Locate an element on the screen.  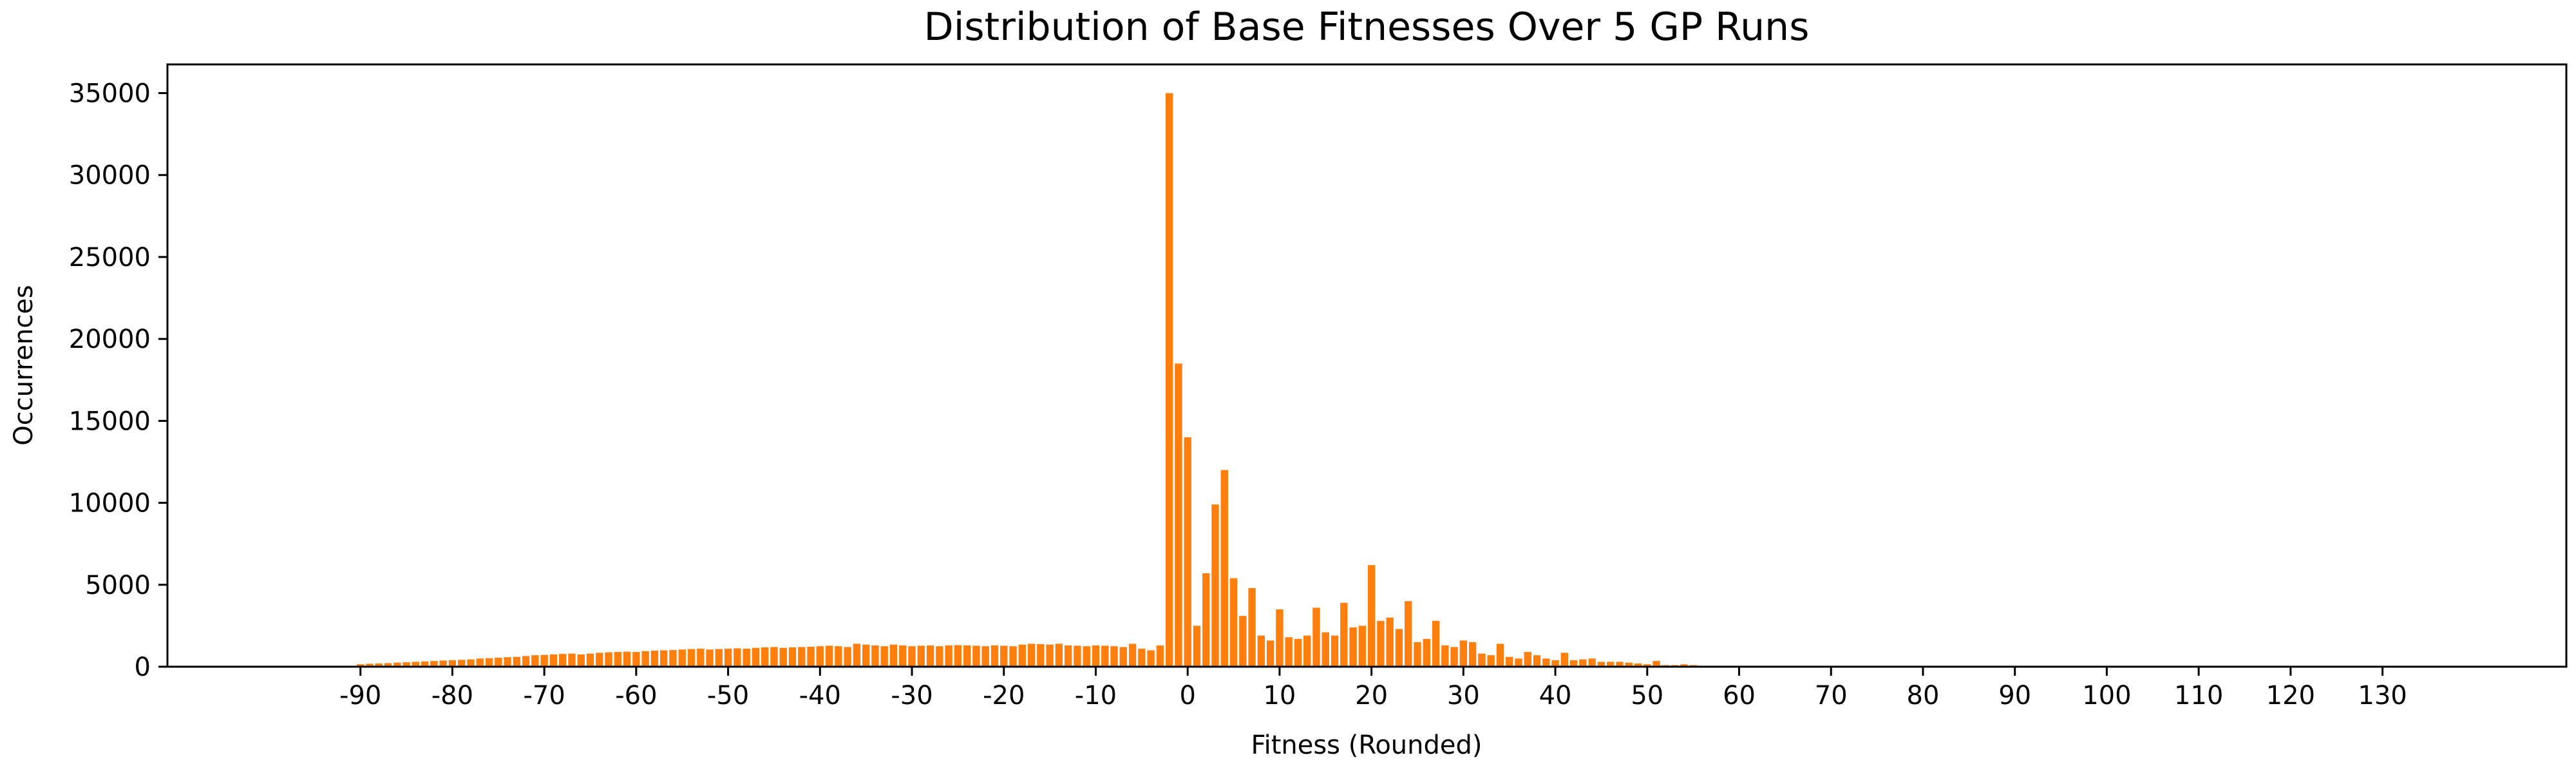
x-tick-label: -70 is located at coordinates (544, 696).